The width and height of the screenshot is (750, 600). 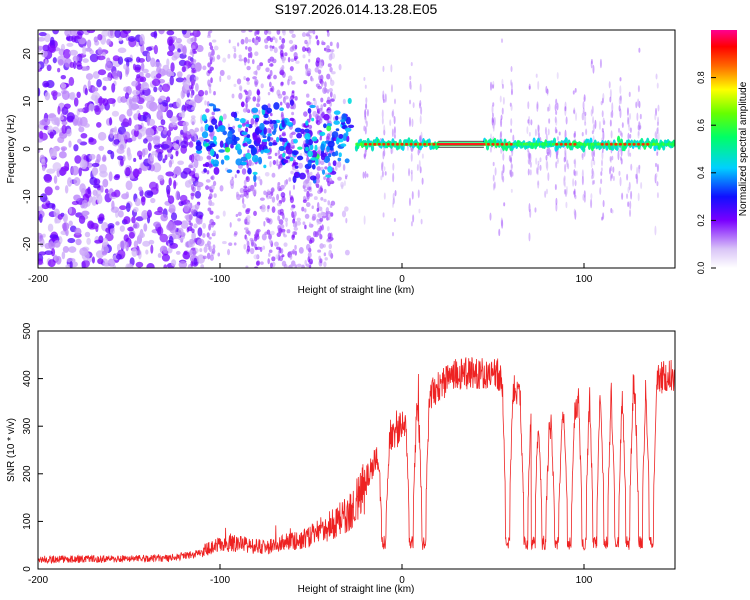 I want to click on spectrogram-xtick-label: -100, so click(x=220, y=279).